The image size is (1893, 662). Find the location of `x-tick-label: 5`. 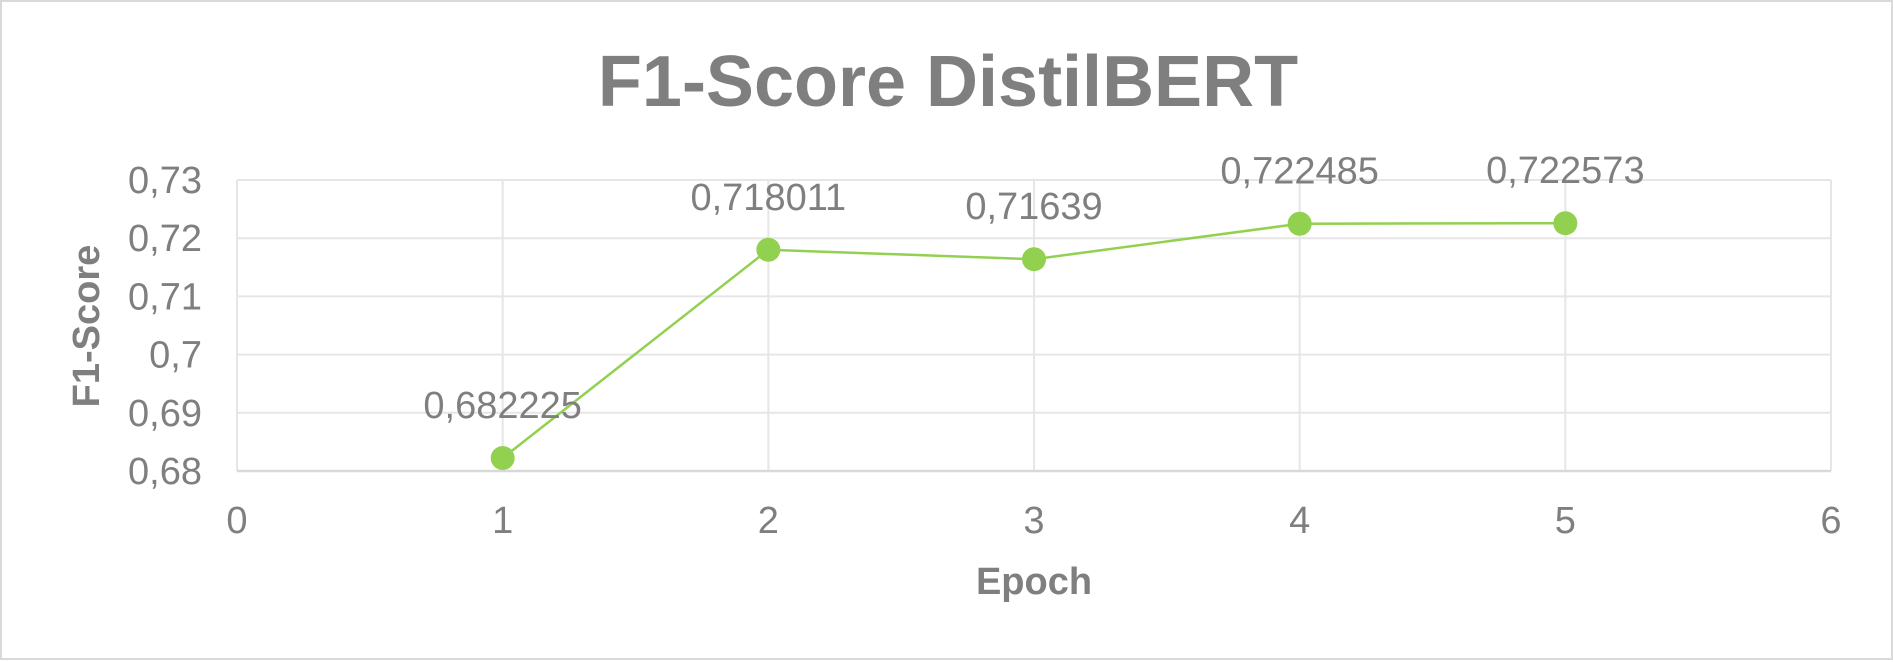

x-tick-label: 5 is located at coordinates (1565, 521).